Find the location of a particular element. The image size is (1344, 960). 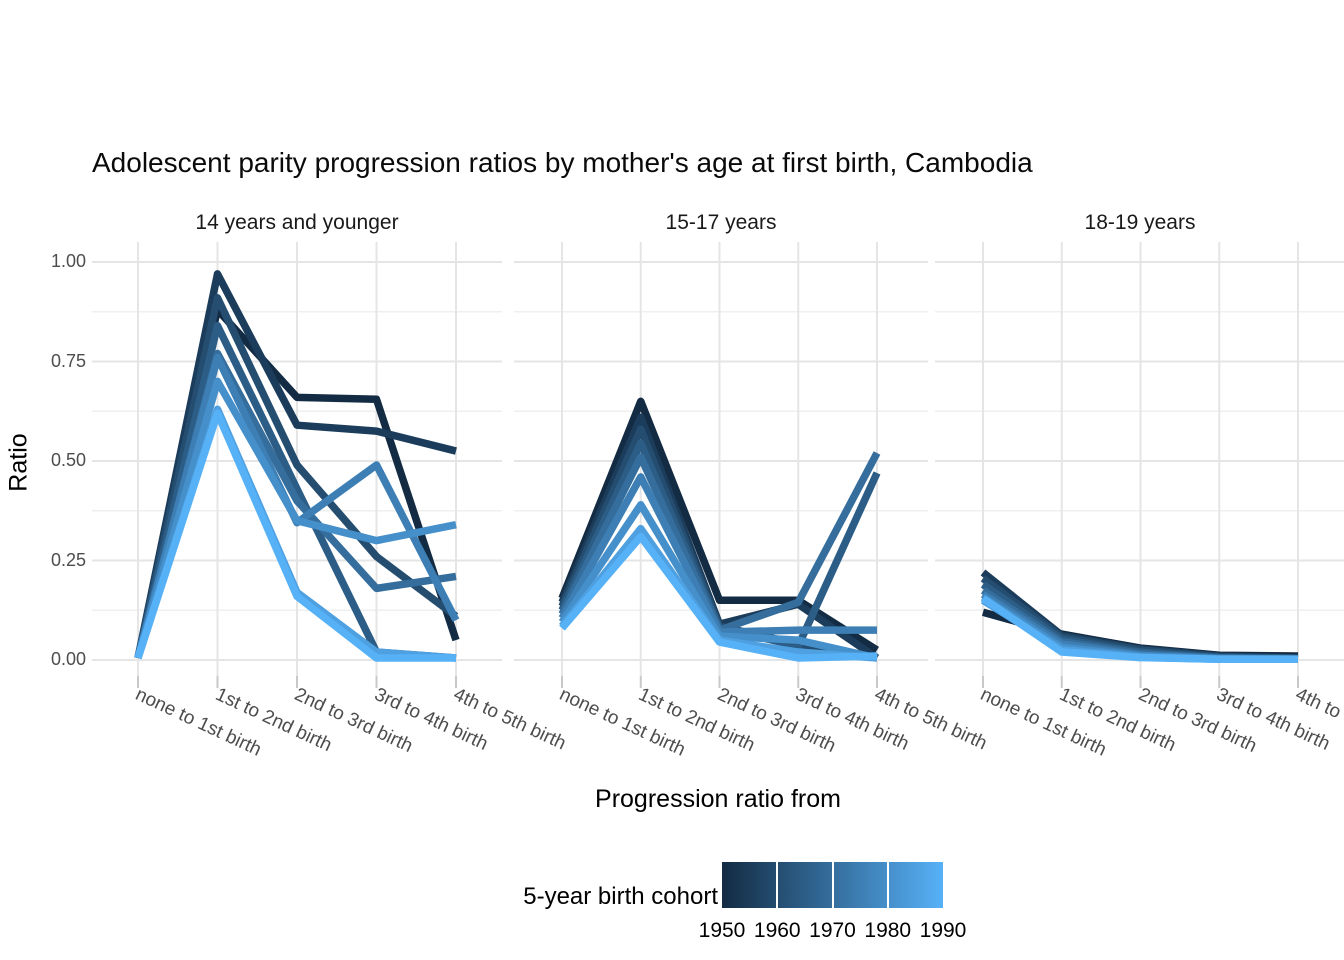

legend-year-label-1970: 1970 is located at coordinates (832, 930).